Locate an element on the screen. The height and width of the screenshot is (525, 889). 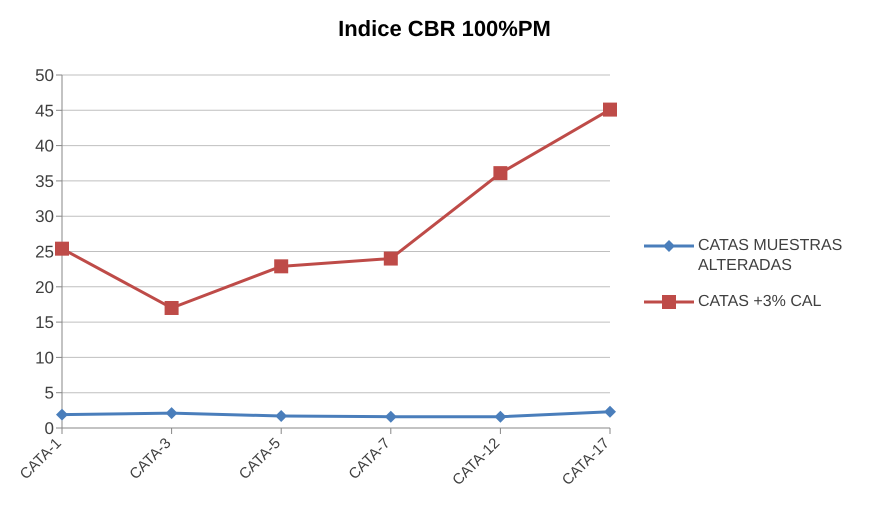
y-tick-label: 5 is located at coordinates (49, 393).